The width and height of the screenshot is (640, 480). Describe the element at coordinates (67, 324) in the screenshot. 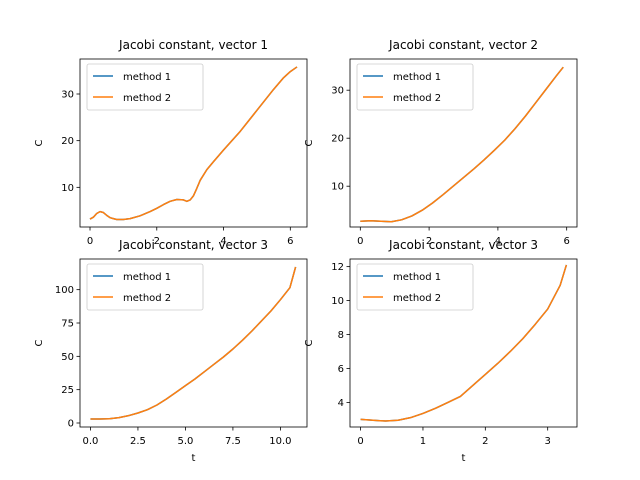

I see `y-tick-label: 75` at that location.